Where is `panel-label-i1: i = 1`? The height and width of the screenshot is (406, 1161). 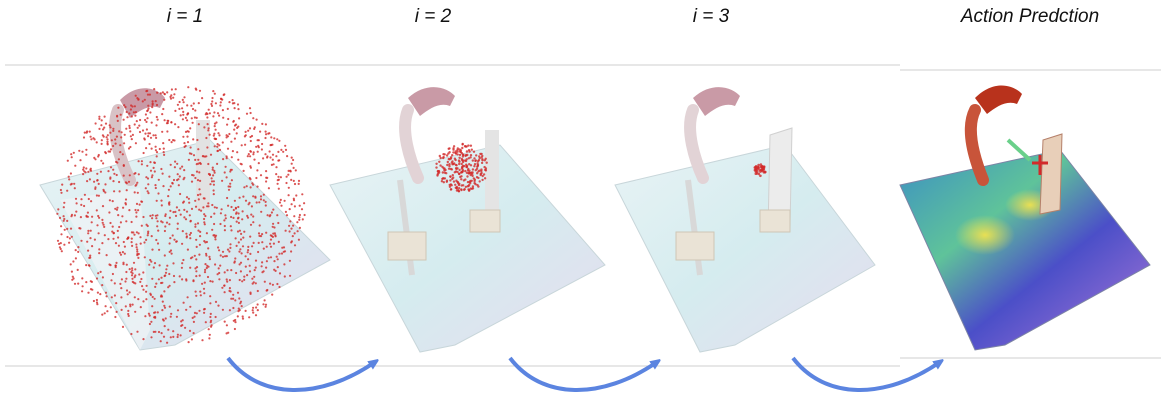 panel-label-i1: i = 1 is located at coordinates (185, 16).